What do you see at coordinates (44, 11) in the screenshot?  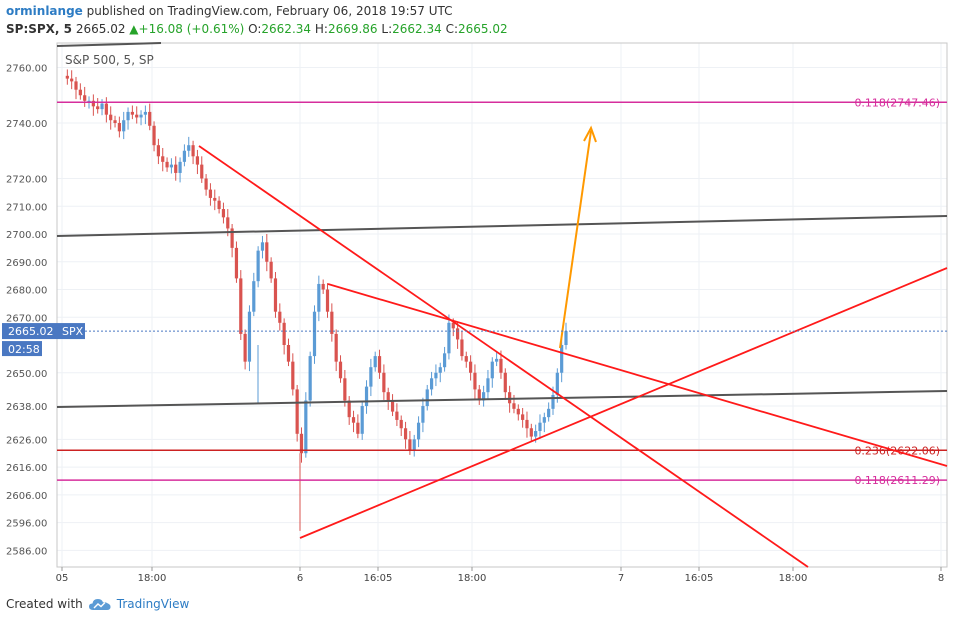 I see `author-name: orminlange` at bounding box center [44, 11].